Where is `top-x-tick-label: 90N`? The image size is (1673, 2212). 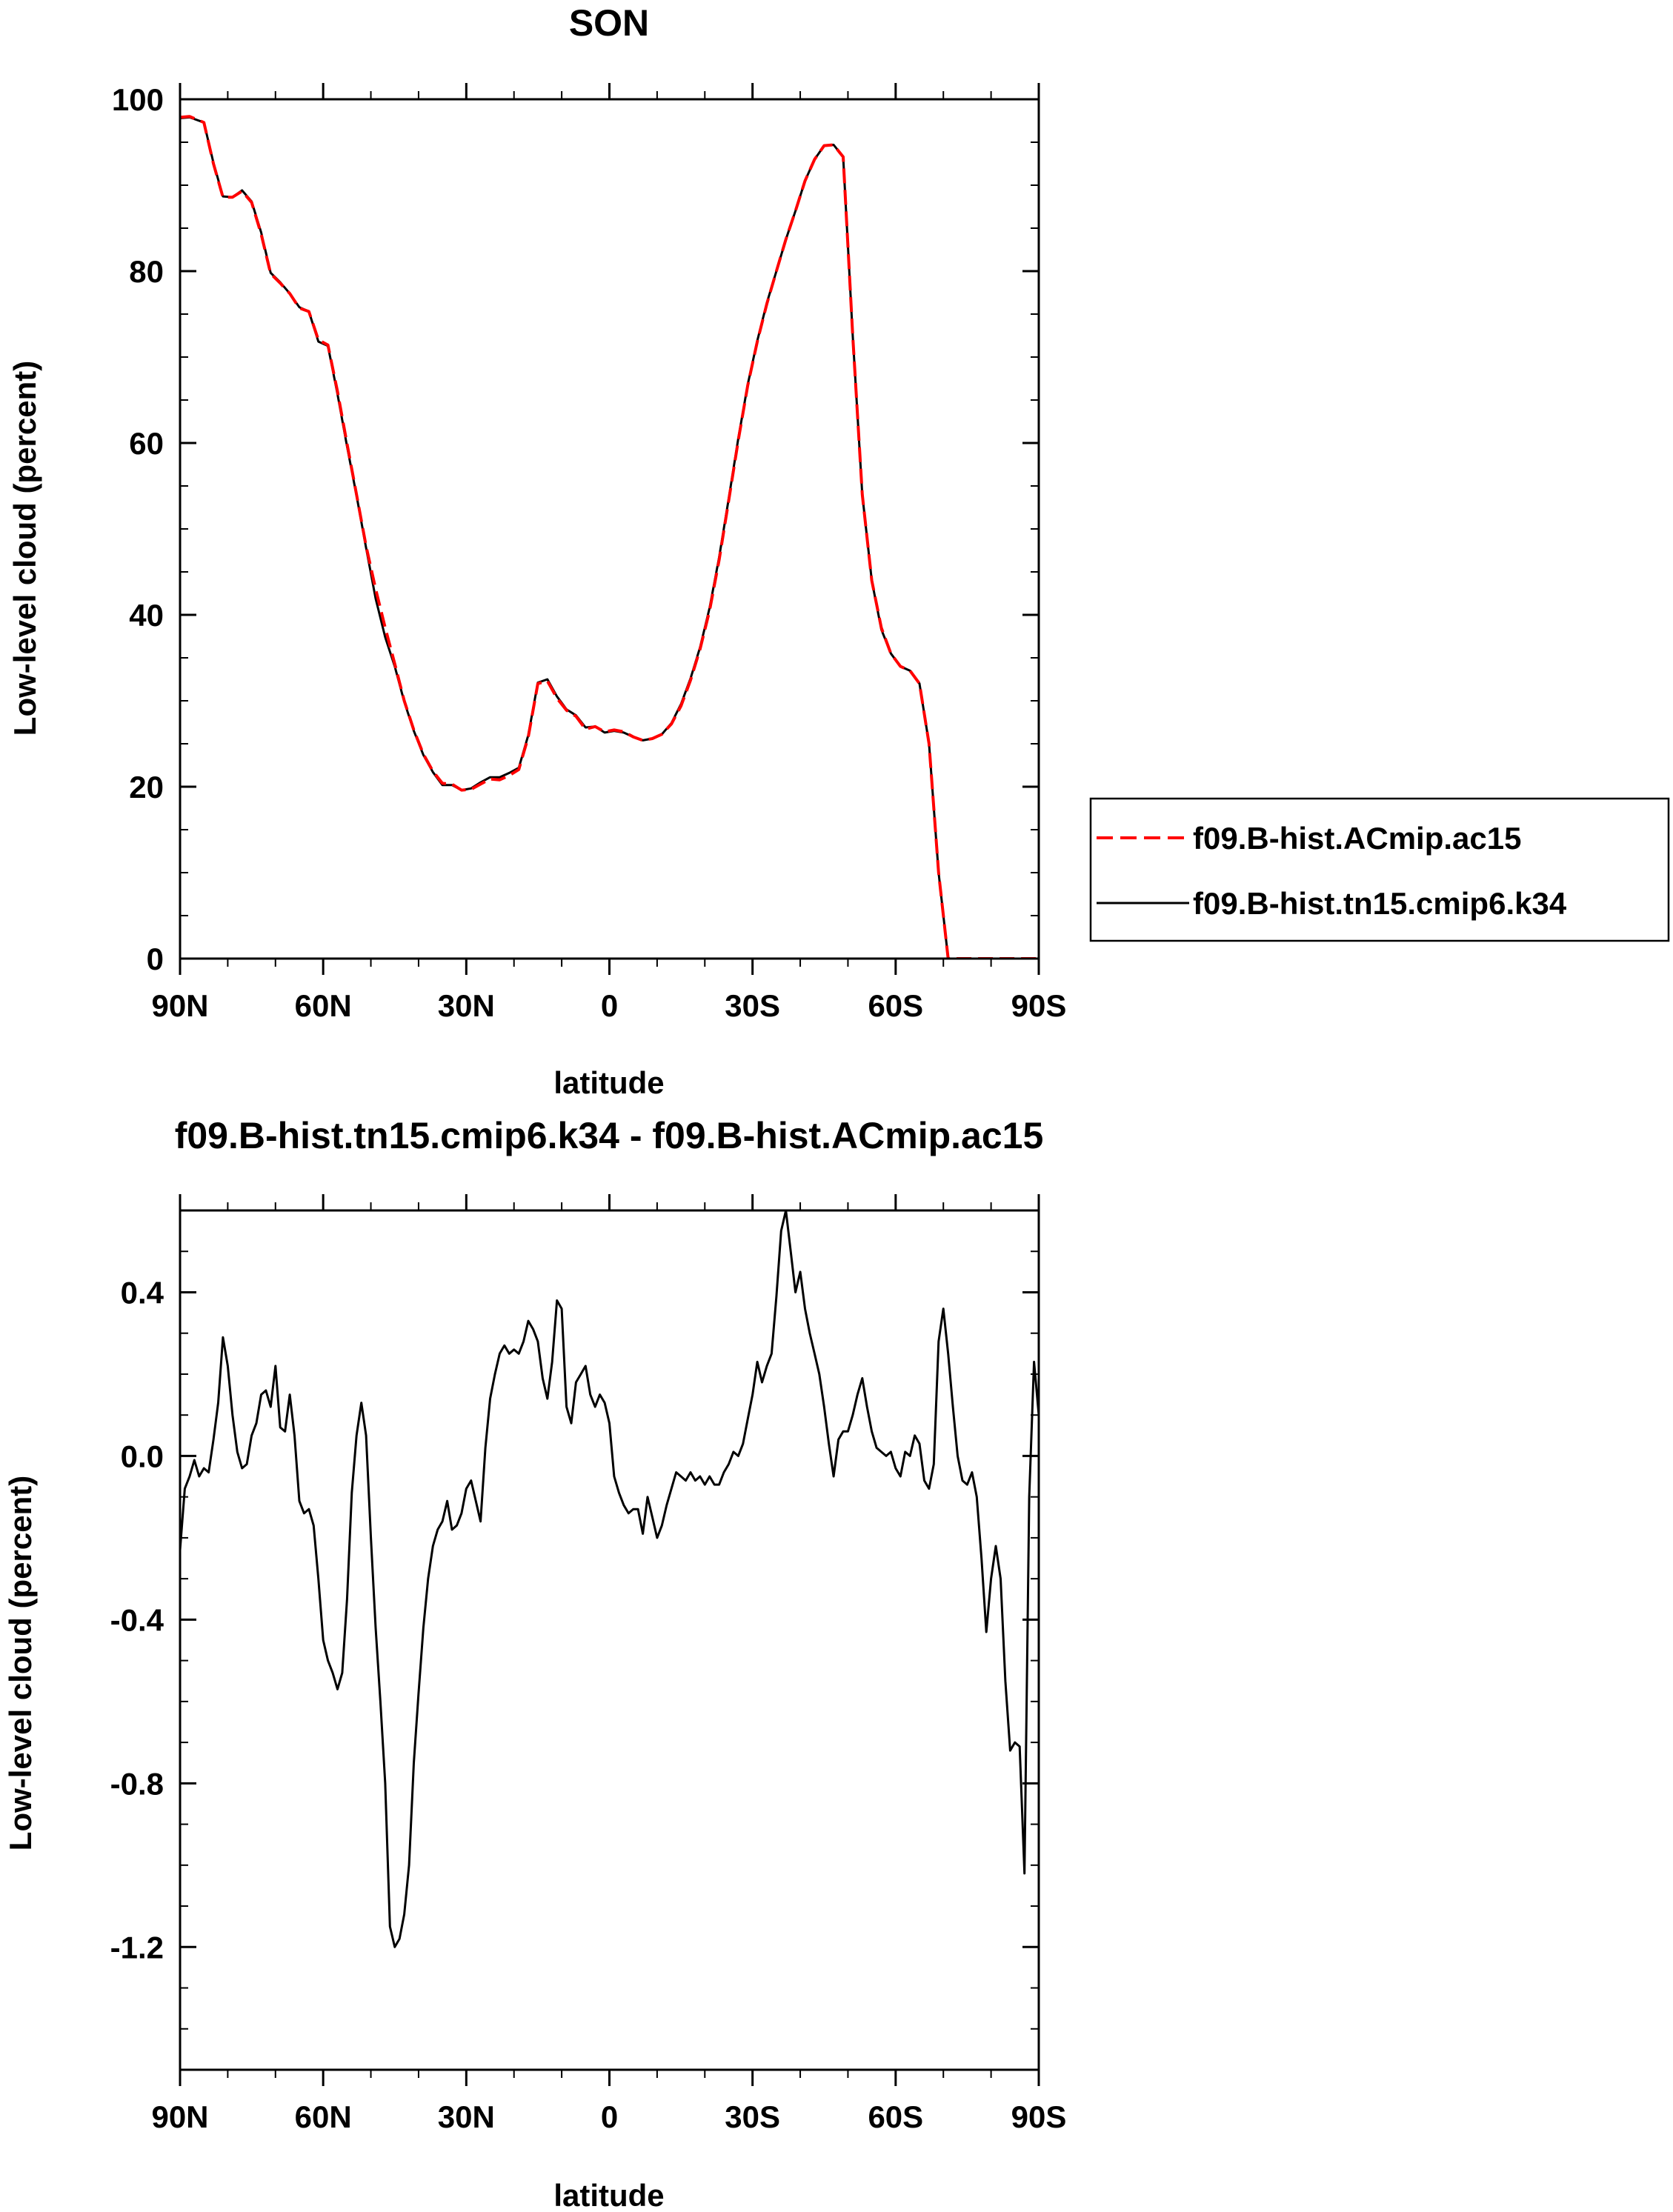
top-x-tick-label: 90N is located at coordinates (179, 1005).